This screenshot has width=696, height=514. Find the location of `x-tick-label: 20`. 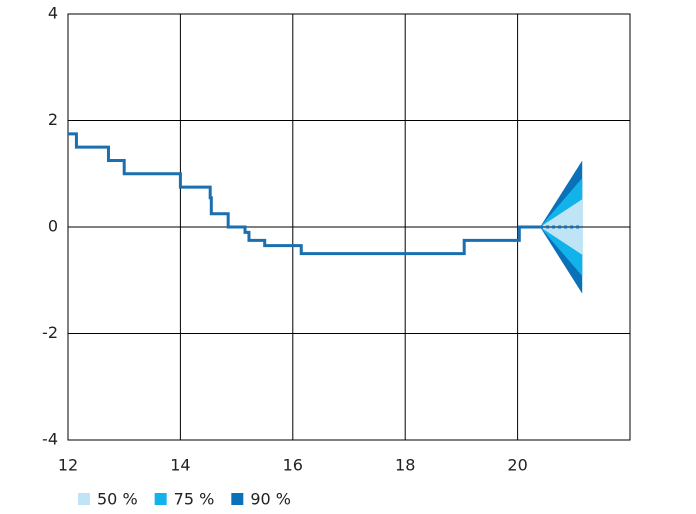

x-tick-label: 20 is located at coordinates (517, 465).